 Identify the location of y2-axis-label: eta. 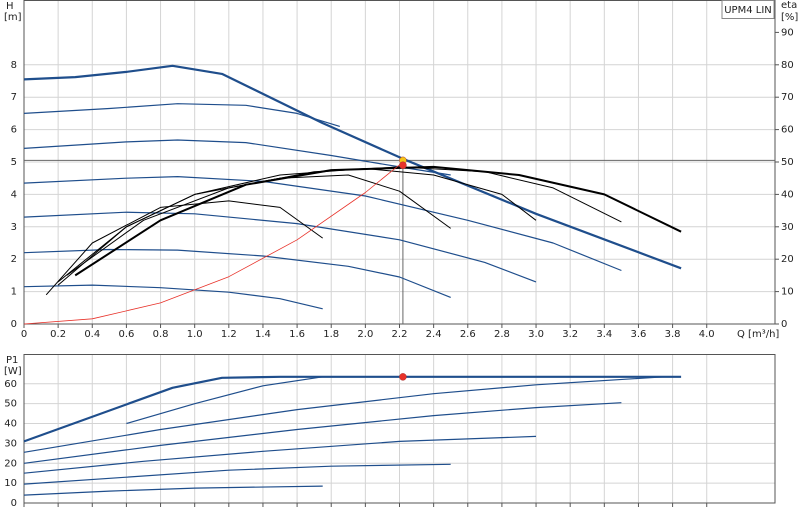
(789, 5).